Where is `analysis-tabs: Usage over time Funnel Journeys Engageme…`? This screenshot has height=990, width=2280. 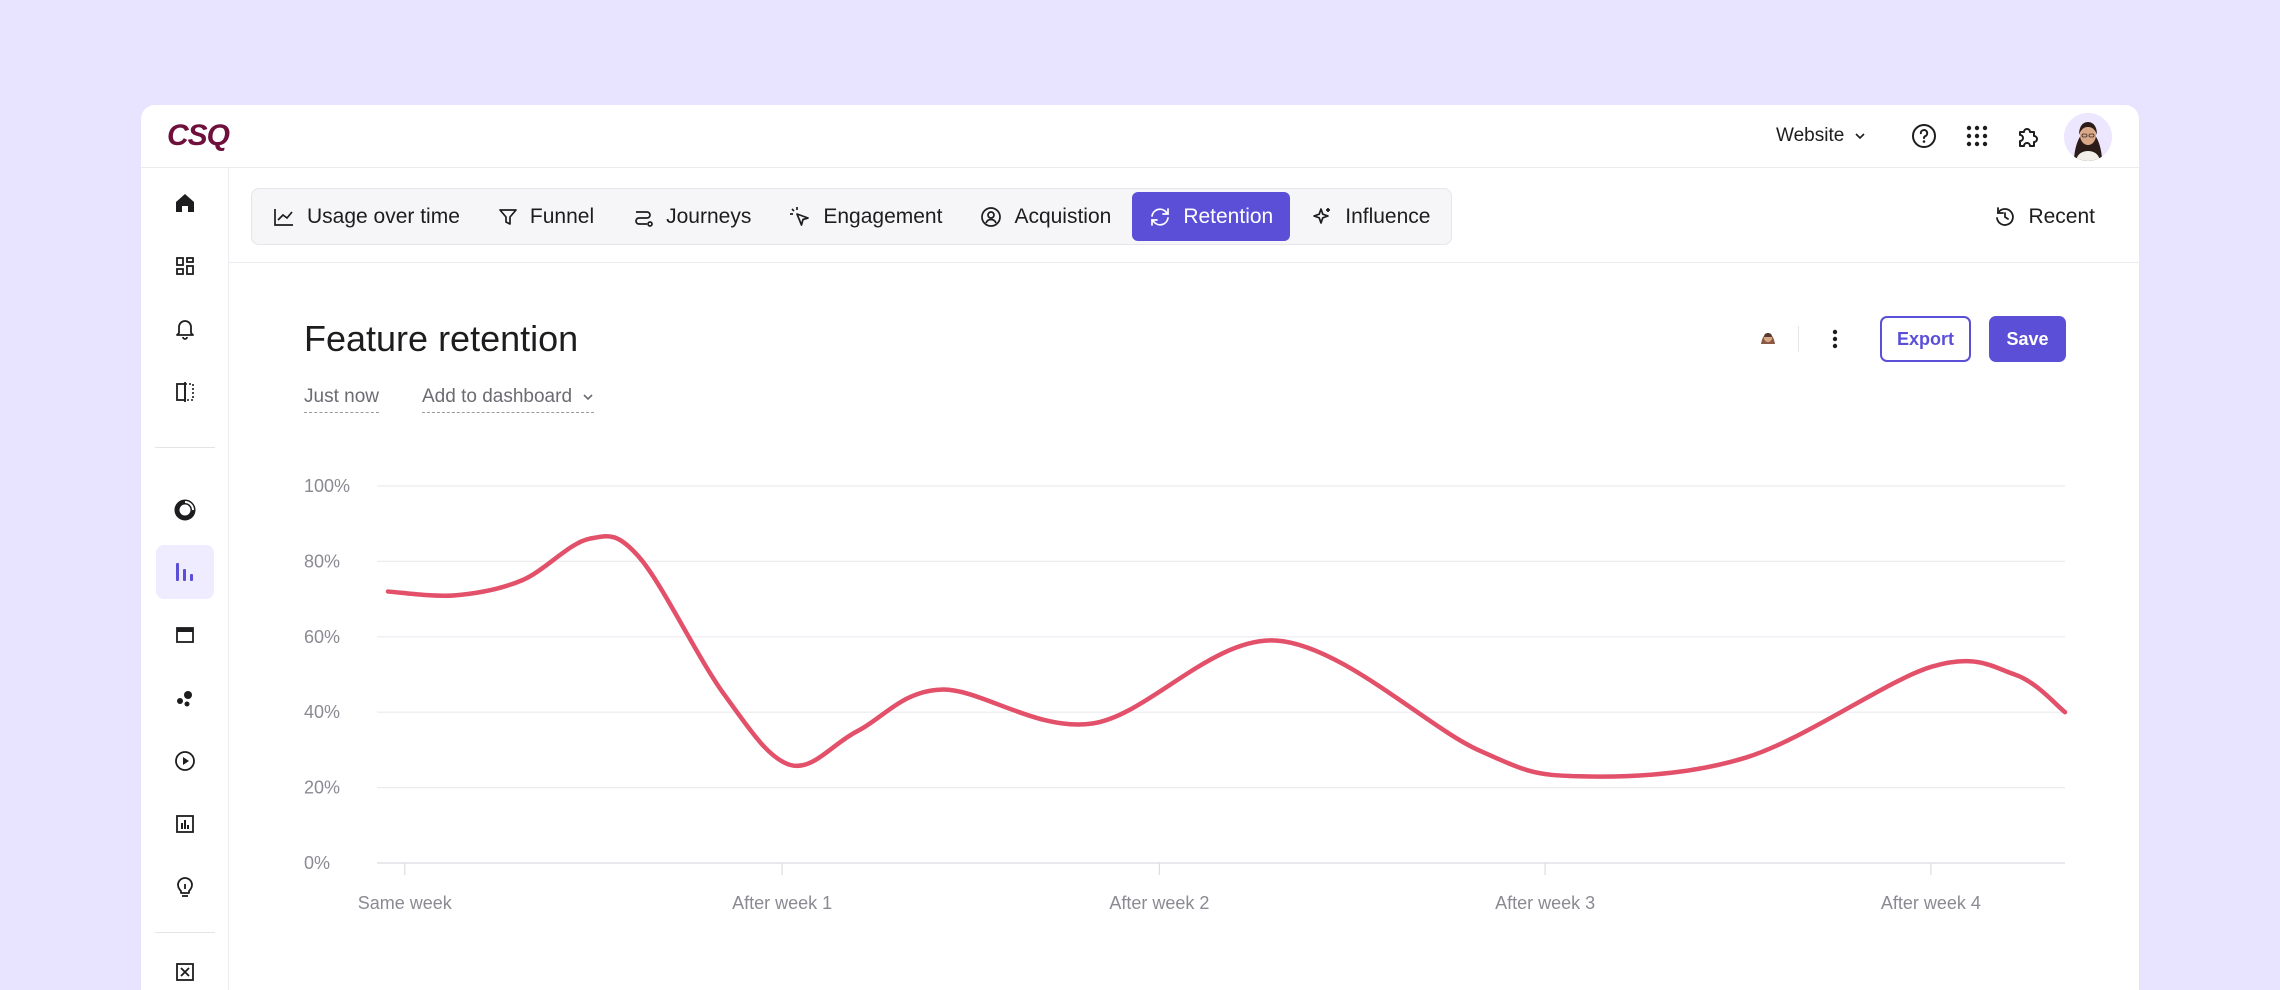 analysis-tabs: Usage over time Funnel Journeys Engageme… is located at coordinates (852, 216).